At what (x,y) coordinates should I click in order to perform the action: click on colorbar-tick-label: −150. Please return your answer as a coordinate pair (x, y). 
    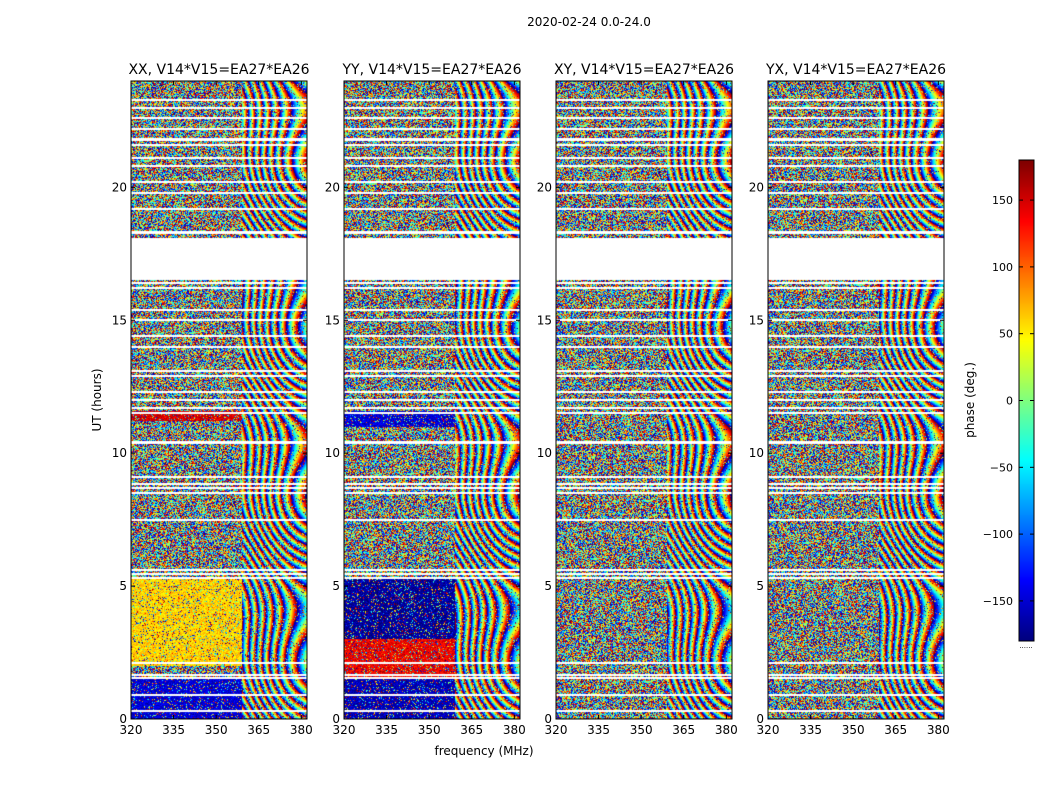
    Looking at the image, I should click on (998, 601).